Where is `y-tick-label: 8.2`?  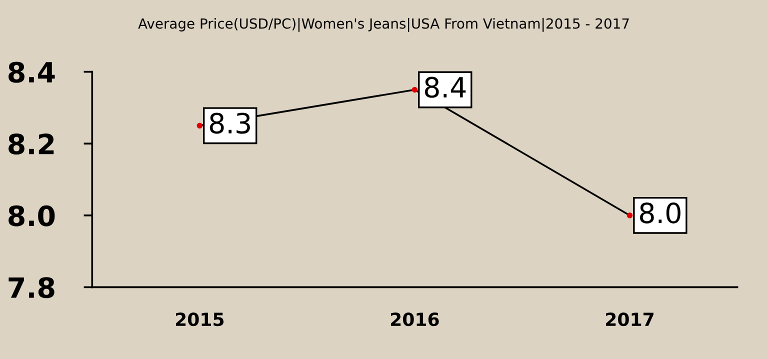 y-tick-label: 8.2 is located at coordinates (31, 144).